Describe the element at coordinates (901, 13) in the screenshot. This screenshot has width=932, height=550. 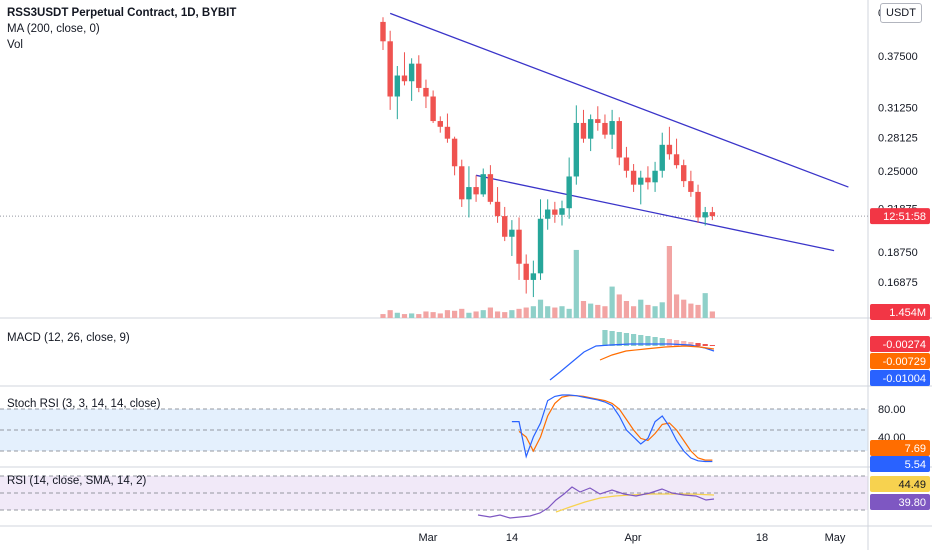
I see `currency-button: USDT` at that location.